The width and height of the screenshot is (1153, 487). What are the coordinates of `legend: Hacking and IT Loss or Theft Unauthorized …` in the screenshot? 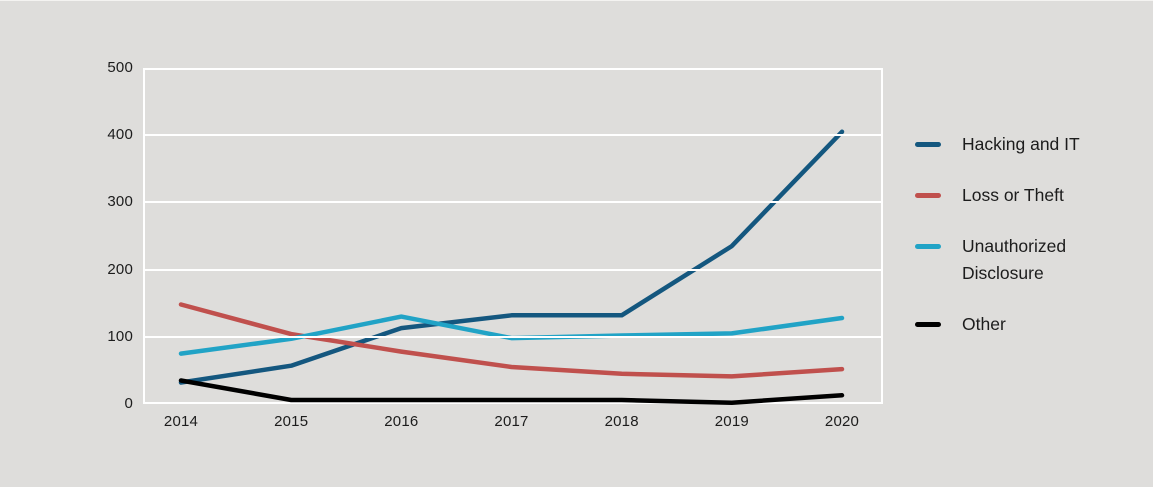 It's located at (1008, 234).